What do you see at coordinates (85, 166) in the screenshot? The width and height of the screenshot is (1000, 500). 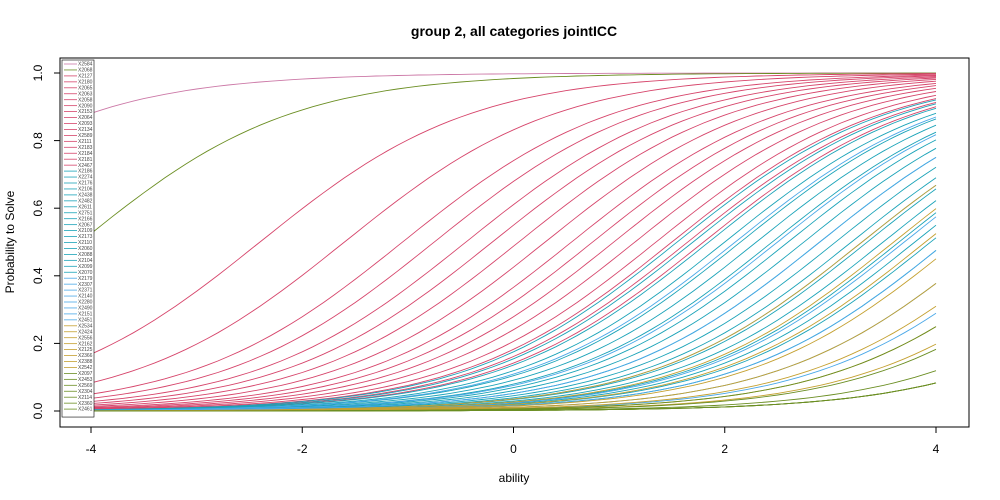 I see `legend-label-17: X2467` at bounding box center [85, 166].